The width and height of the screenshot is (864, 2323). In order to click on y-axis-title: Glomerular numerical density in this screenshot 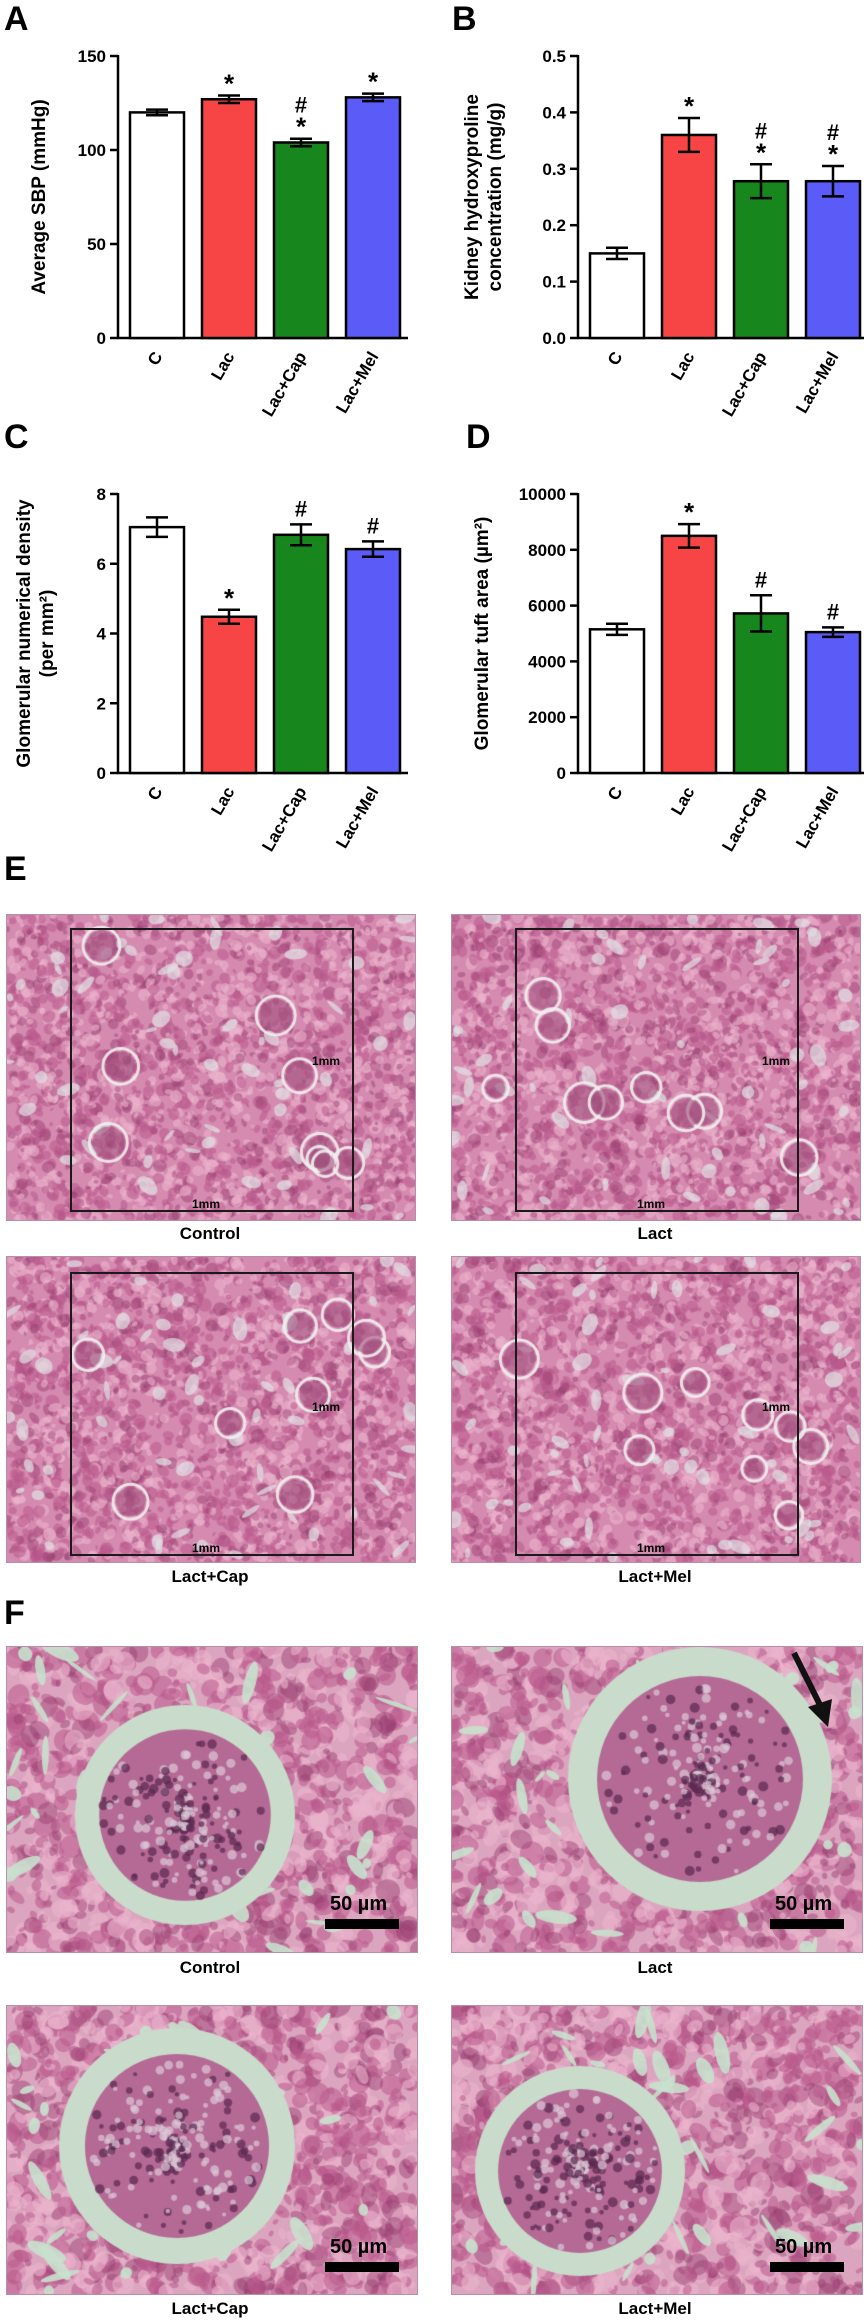, I will do `click(24, 633)`.